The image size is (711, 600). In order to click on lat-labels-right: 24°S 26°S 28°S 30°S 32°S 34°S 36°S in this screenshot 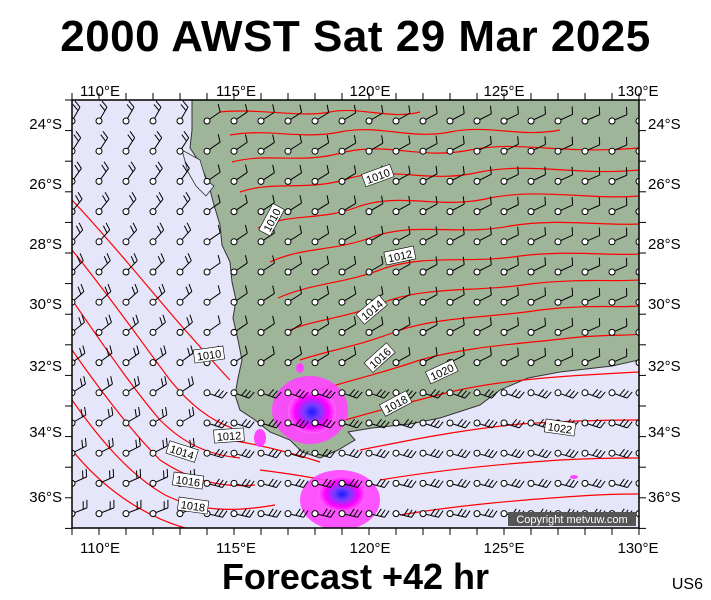, I will do `click(664, 311)`.